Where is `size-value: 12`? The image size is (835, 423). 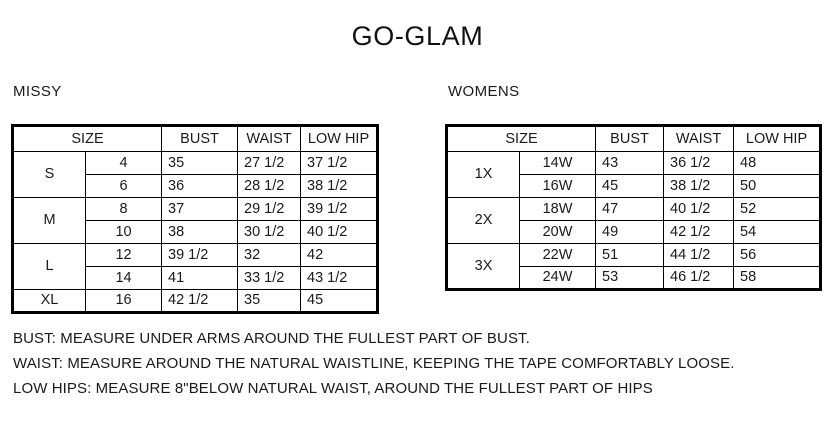 size-value: 12 is located at coordinates (123, 255).